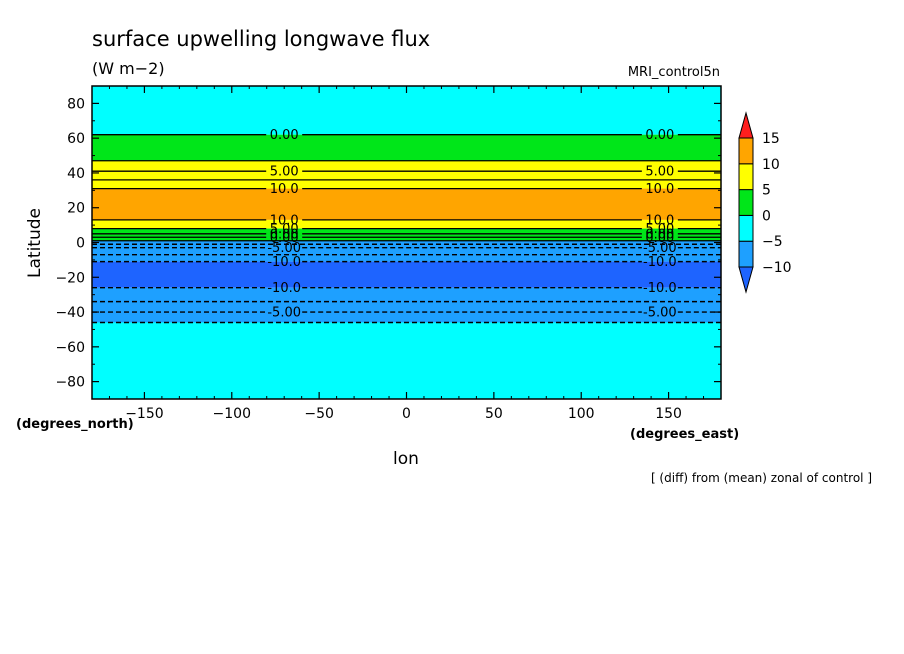 This screenshot has height=654, width=904. What do you see at coordinates (771, 165) in the screenshot?
I see `colorbar-label-4: 10` at bounding box center [771, 165].